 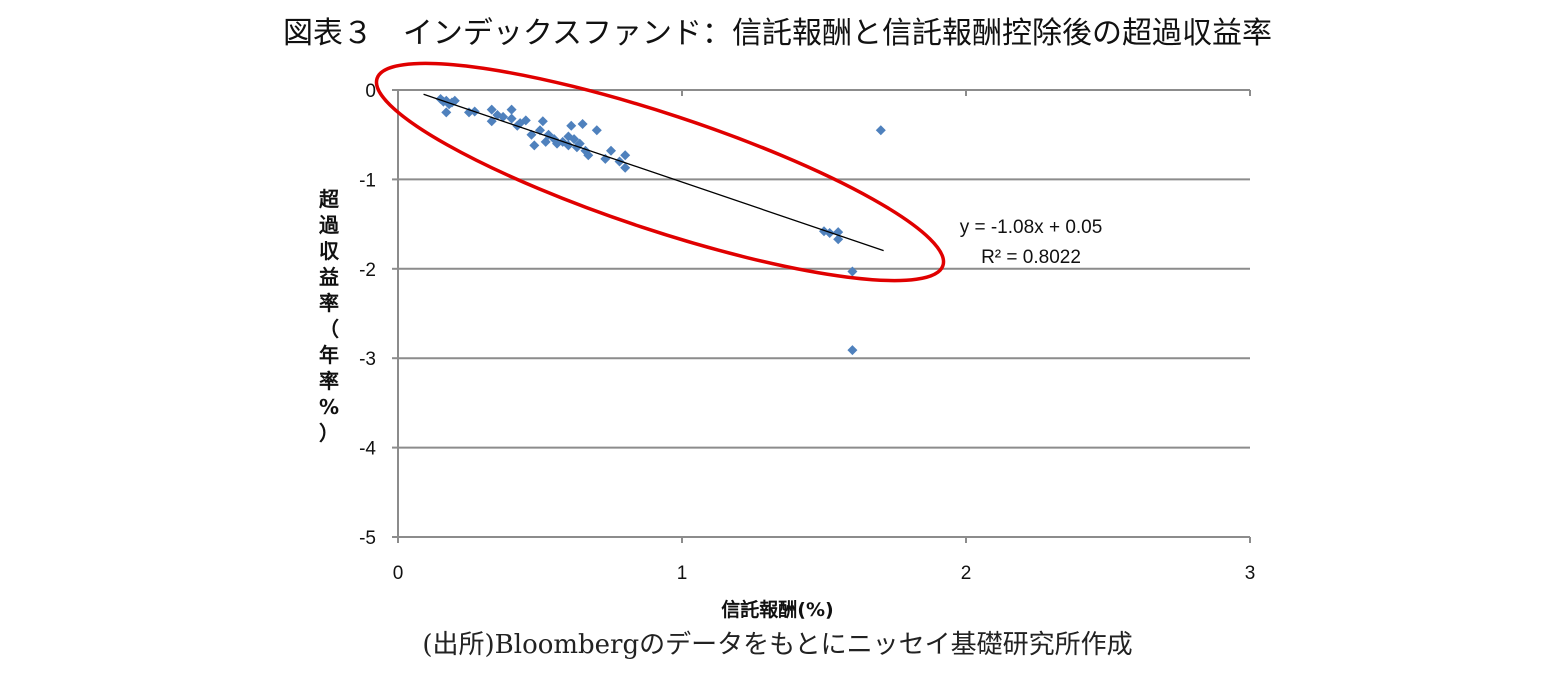 I want to click on chart-title: 図表３ インデックスファンド：信託報酬と信託報酬控除後の超過収益率, so click(x=777, y=33).